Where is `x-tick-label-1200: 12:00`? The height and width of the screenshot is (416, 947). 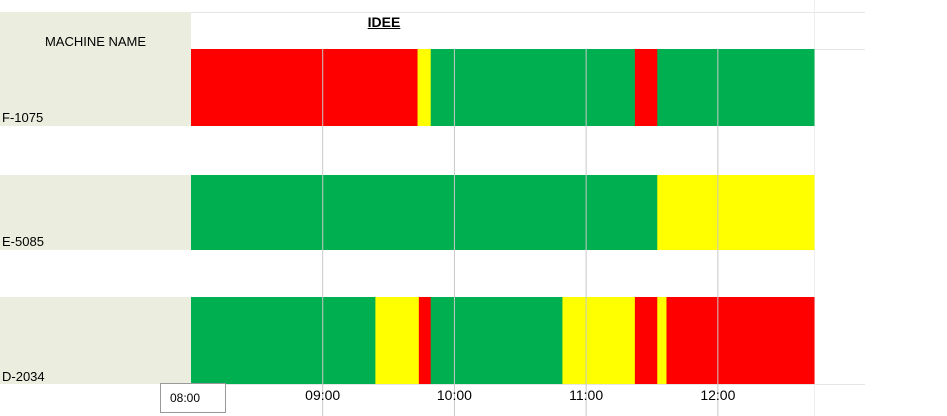 x-tick-label-1200: 12:00 is located at coordinates (718, 395).